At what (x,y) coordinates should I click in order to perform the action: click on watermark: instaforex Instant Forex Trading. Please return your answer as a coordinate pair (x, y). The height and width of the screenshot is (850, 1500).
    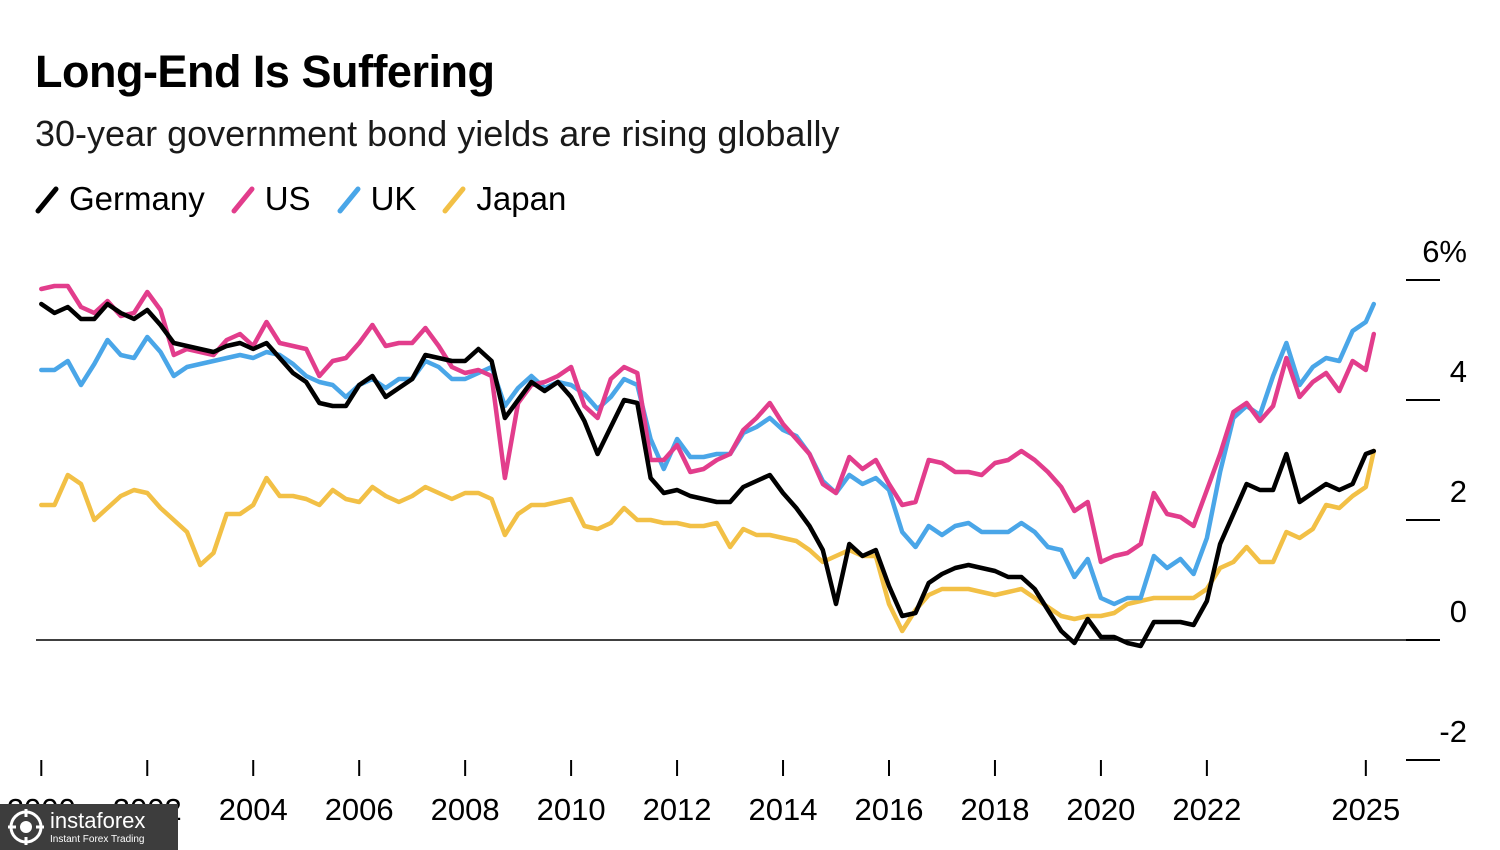
    Looking at the image, I should click on (89, 827).